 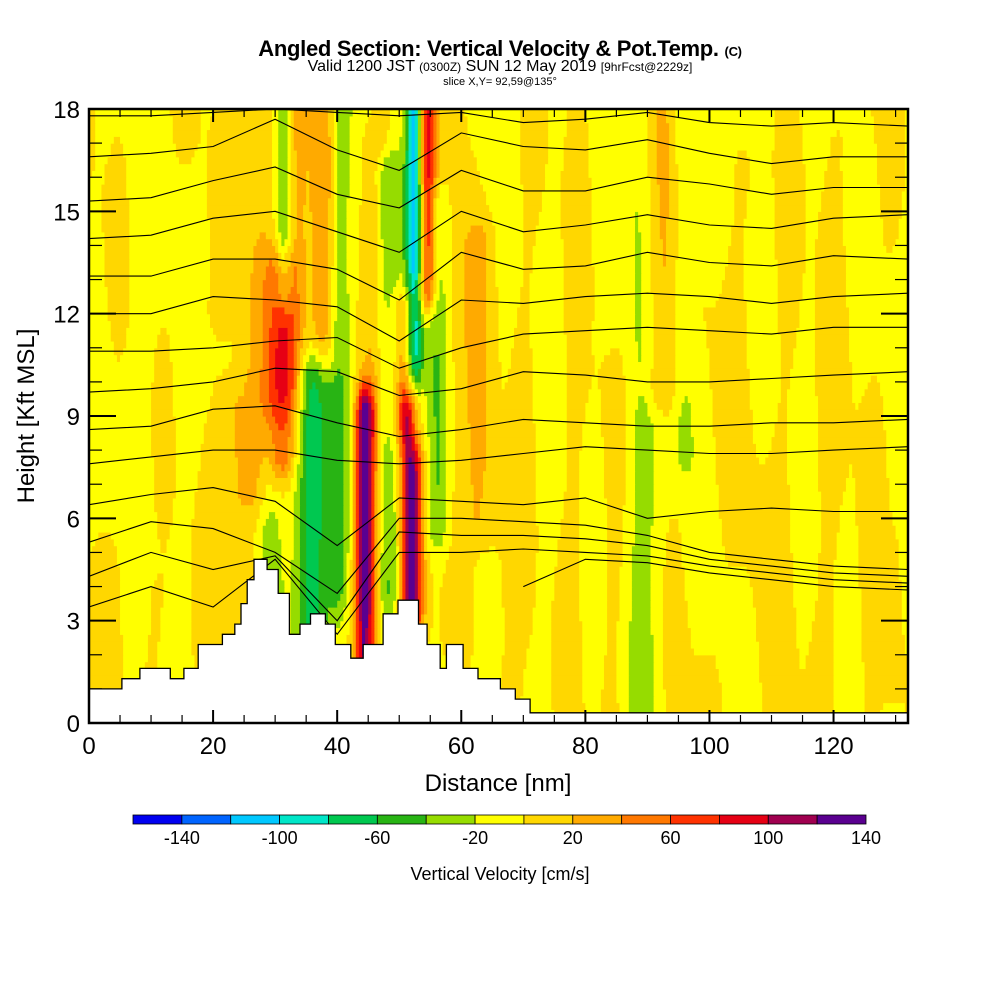 I want to click on colorbar-label: 100, so click(x=768, y=838).